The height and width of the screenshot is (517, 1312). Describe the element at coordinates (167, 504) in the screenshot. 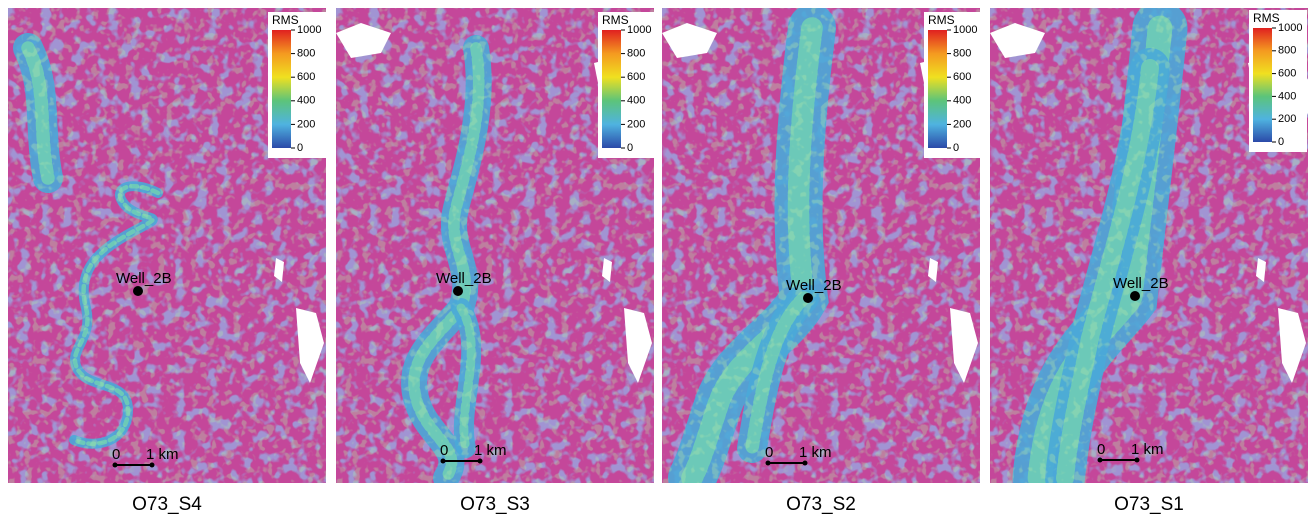

I see `panel-caption: O73_S4` at that location.